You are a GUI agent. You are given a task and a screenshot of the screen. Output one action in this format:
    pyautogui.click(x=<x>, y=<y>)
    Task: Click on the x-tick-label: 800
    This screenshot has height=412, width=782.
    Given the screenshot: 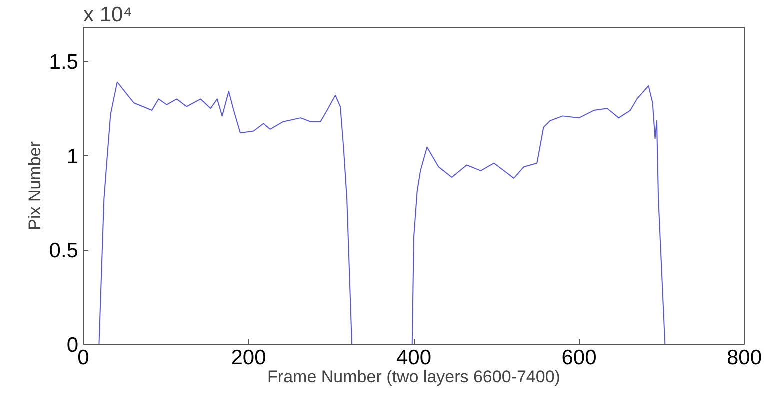 What is the action you would take?
    pyautogui.click(x=744, y=358)
    